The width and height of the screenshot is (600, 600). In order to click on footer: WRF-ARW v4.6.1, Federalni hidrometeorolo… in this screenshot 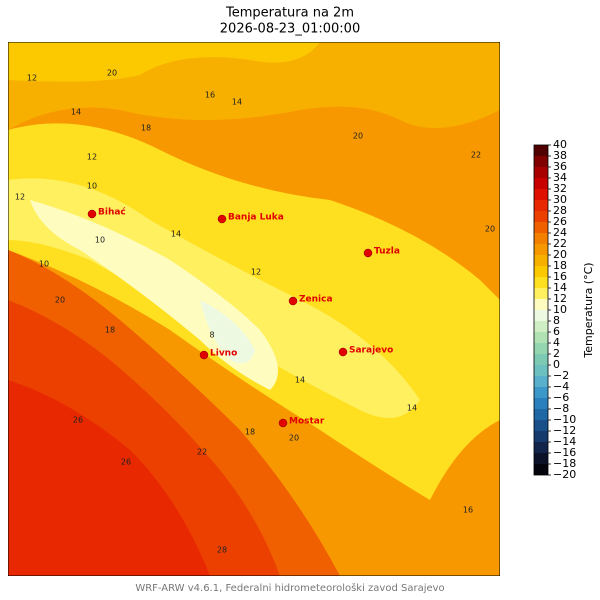, I will do `click(289, 588)`.